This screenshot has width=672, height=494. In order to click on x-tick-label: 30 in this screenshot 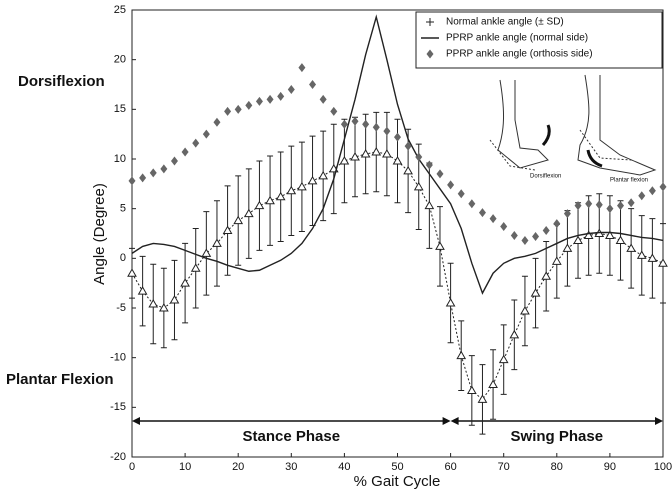, I will do `click(291, 467)`.